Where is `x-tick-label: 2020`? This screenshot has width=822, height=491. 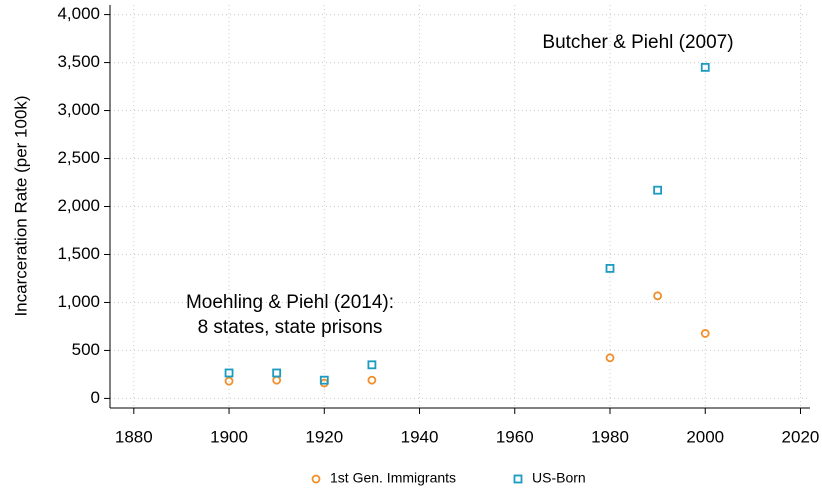
x-tick-label: 2020 is located at coordinates (801, 436).